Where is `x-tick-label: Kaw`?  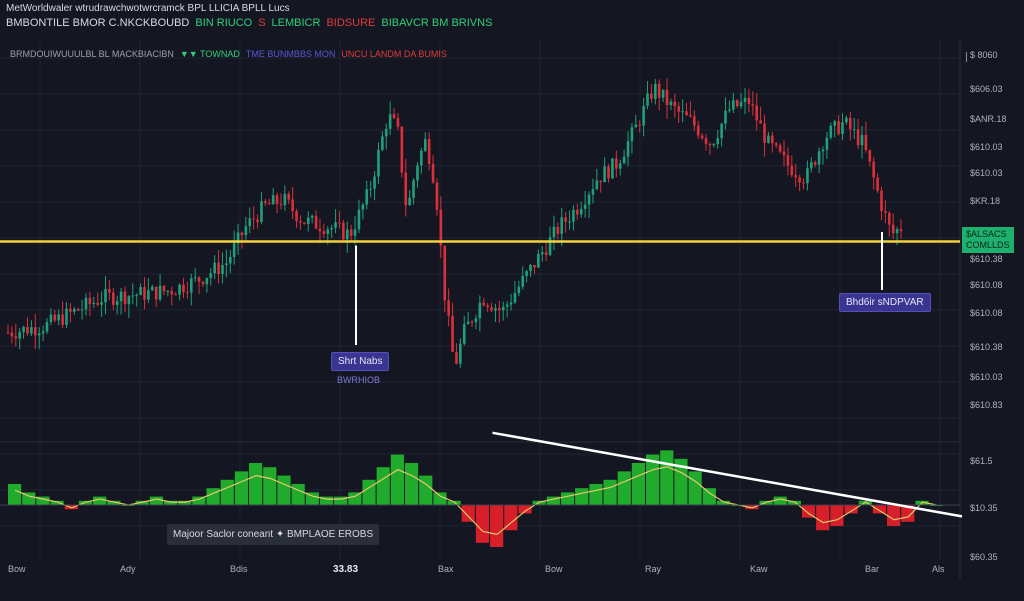
x-tick-label: Kaw is located at coordinates (759, 569).